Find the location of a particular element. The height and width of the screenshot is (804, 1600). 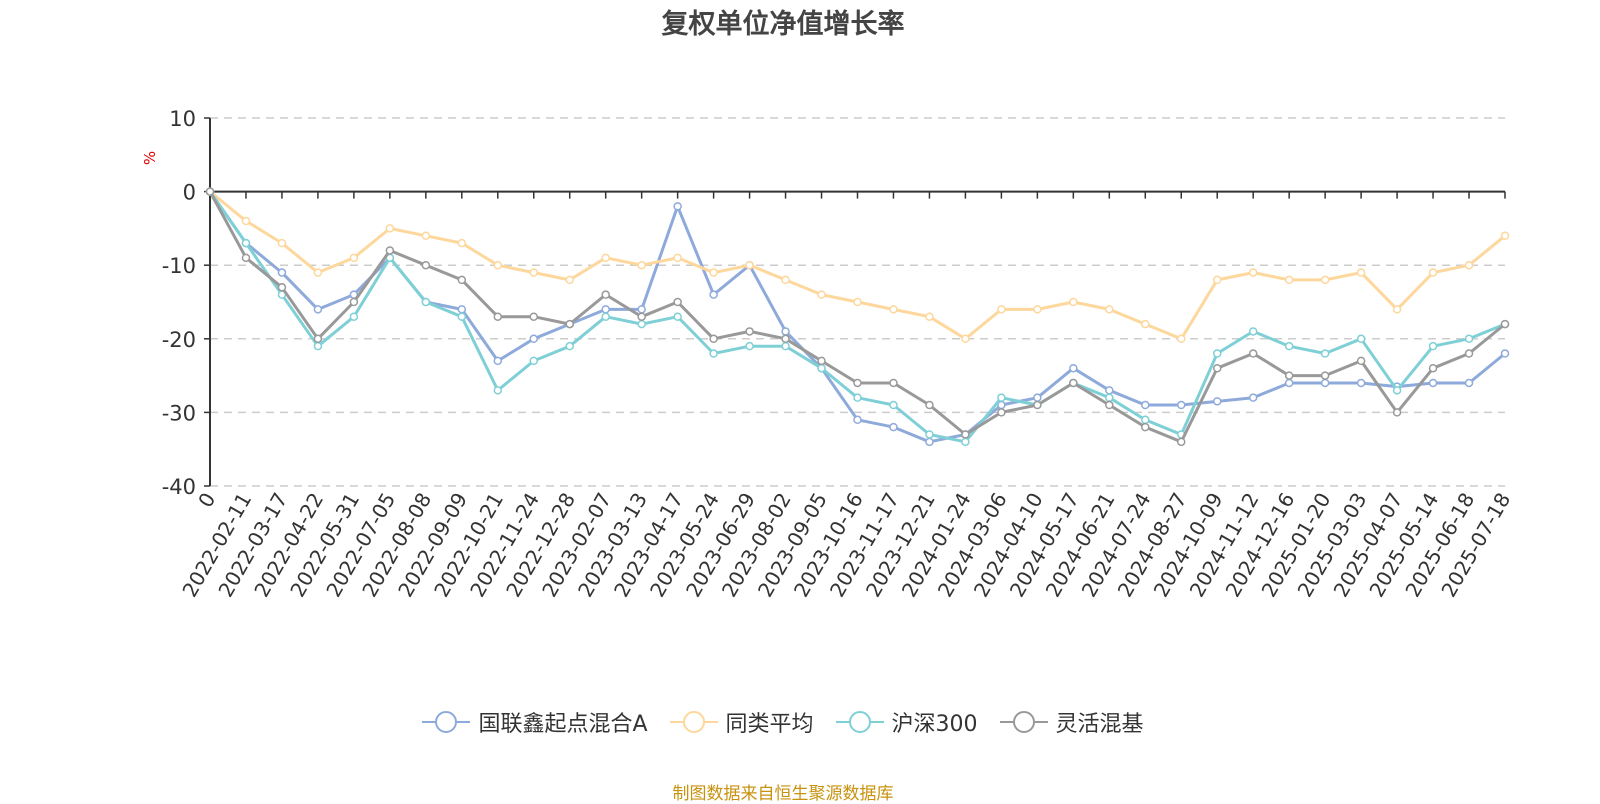

legend-item: 同类平均 is located at coordinates (741, 722).